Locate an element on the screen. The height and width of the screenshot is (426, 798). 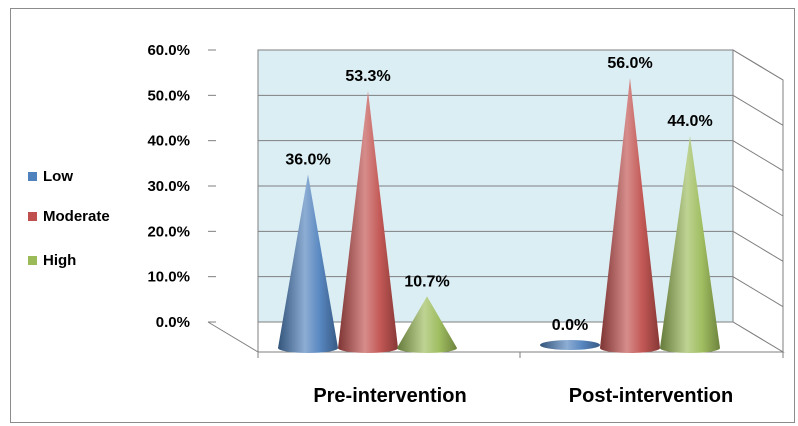
cone-high-pre is located at coordinates (427, 324).